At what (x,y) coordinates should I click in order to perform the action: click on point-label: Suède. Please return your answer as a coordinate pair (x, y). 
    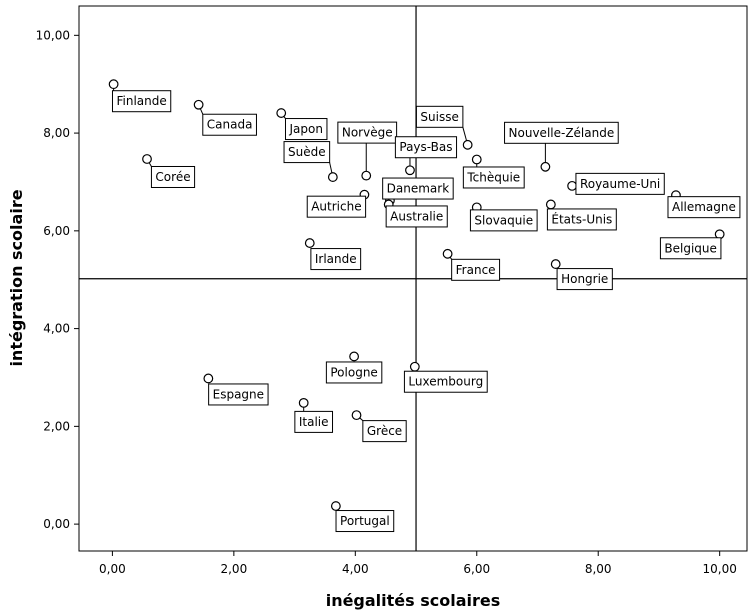
    Looking at the image, I should click on (307, 152).